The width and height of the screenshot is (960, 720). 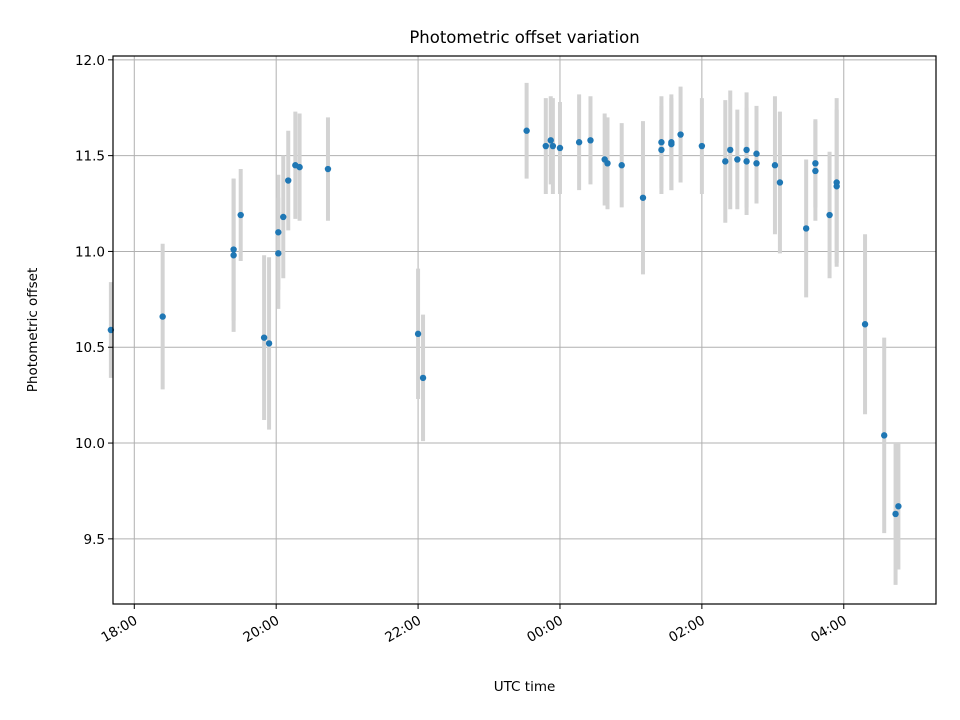 What do you see at coordinates (403, 629) in the screenshot?
I see `x-tick-label: 22:00` at bounding box center [403, 629].